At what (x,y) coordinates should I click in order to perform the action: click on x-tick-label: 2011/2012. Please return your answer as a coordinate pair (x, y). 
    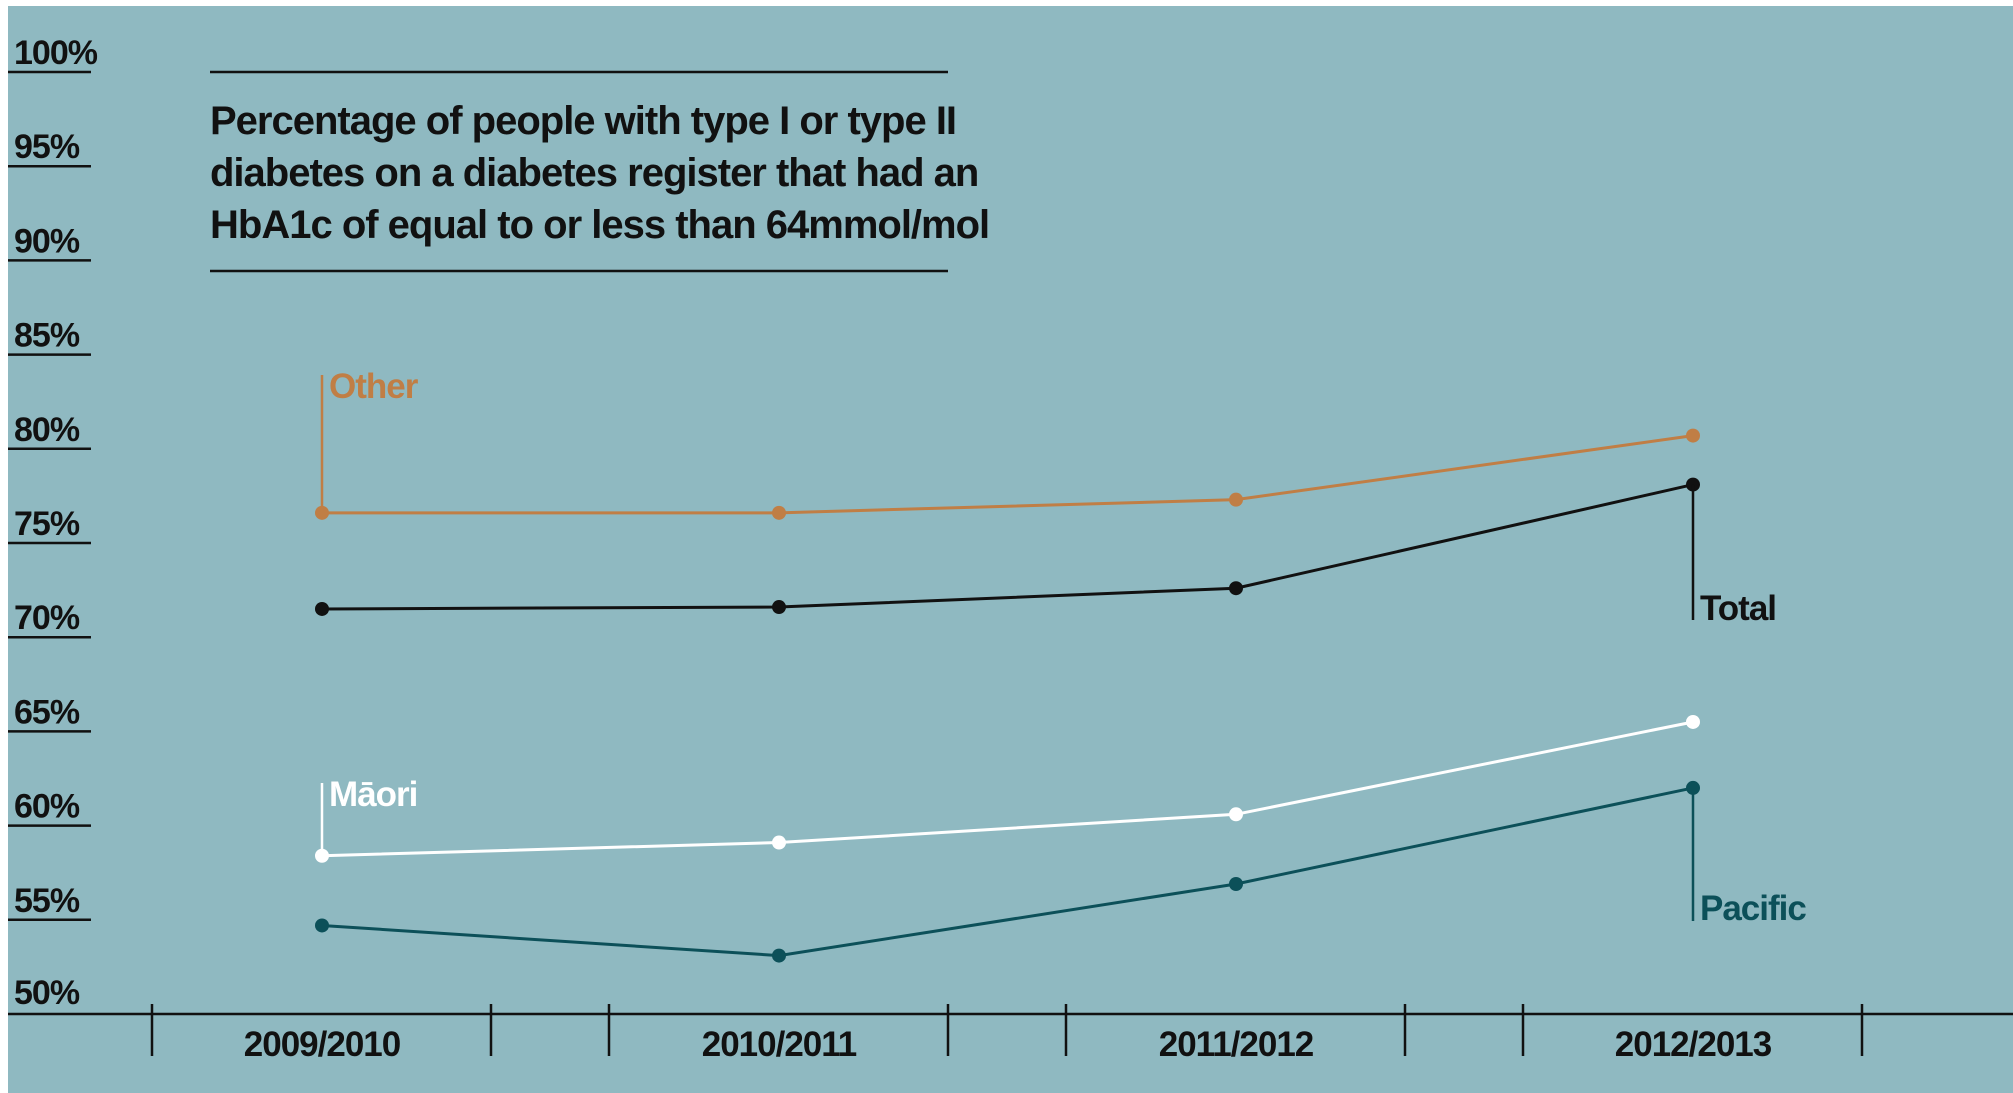
    Looking at the image, I should click on (1236, 1044).